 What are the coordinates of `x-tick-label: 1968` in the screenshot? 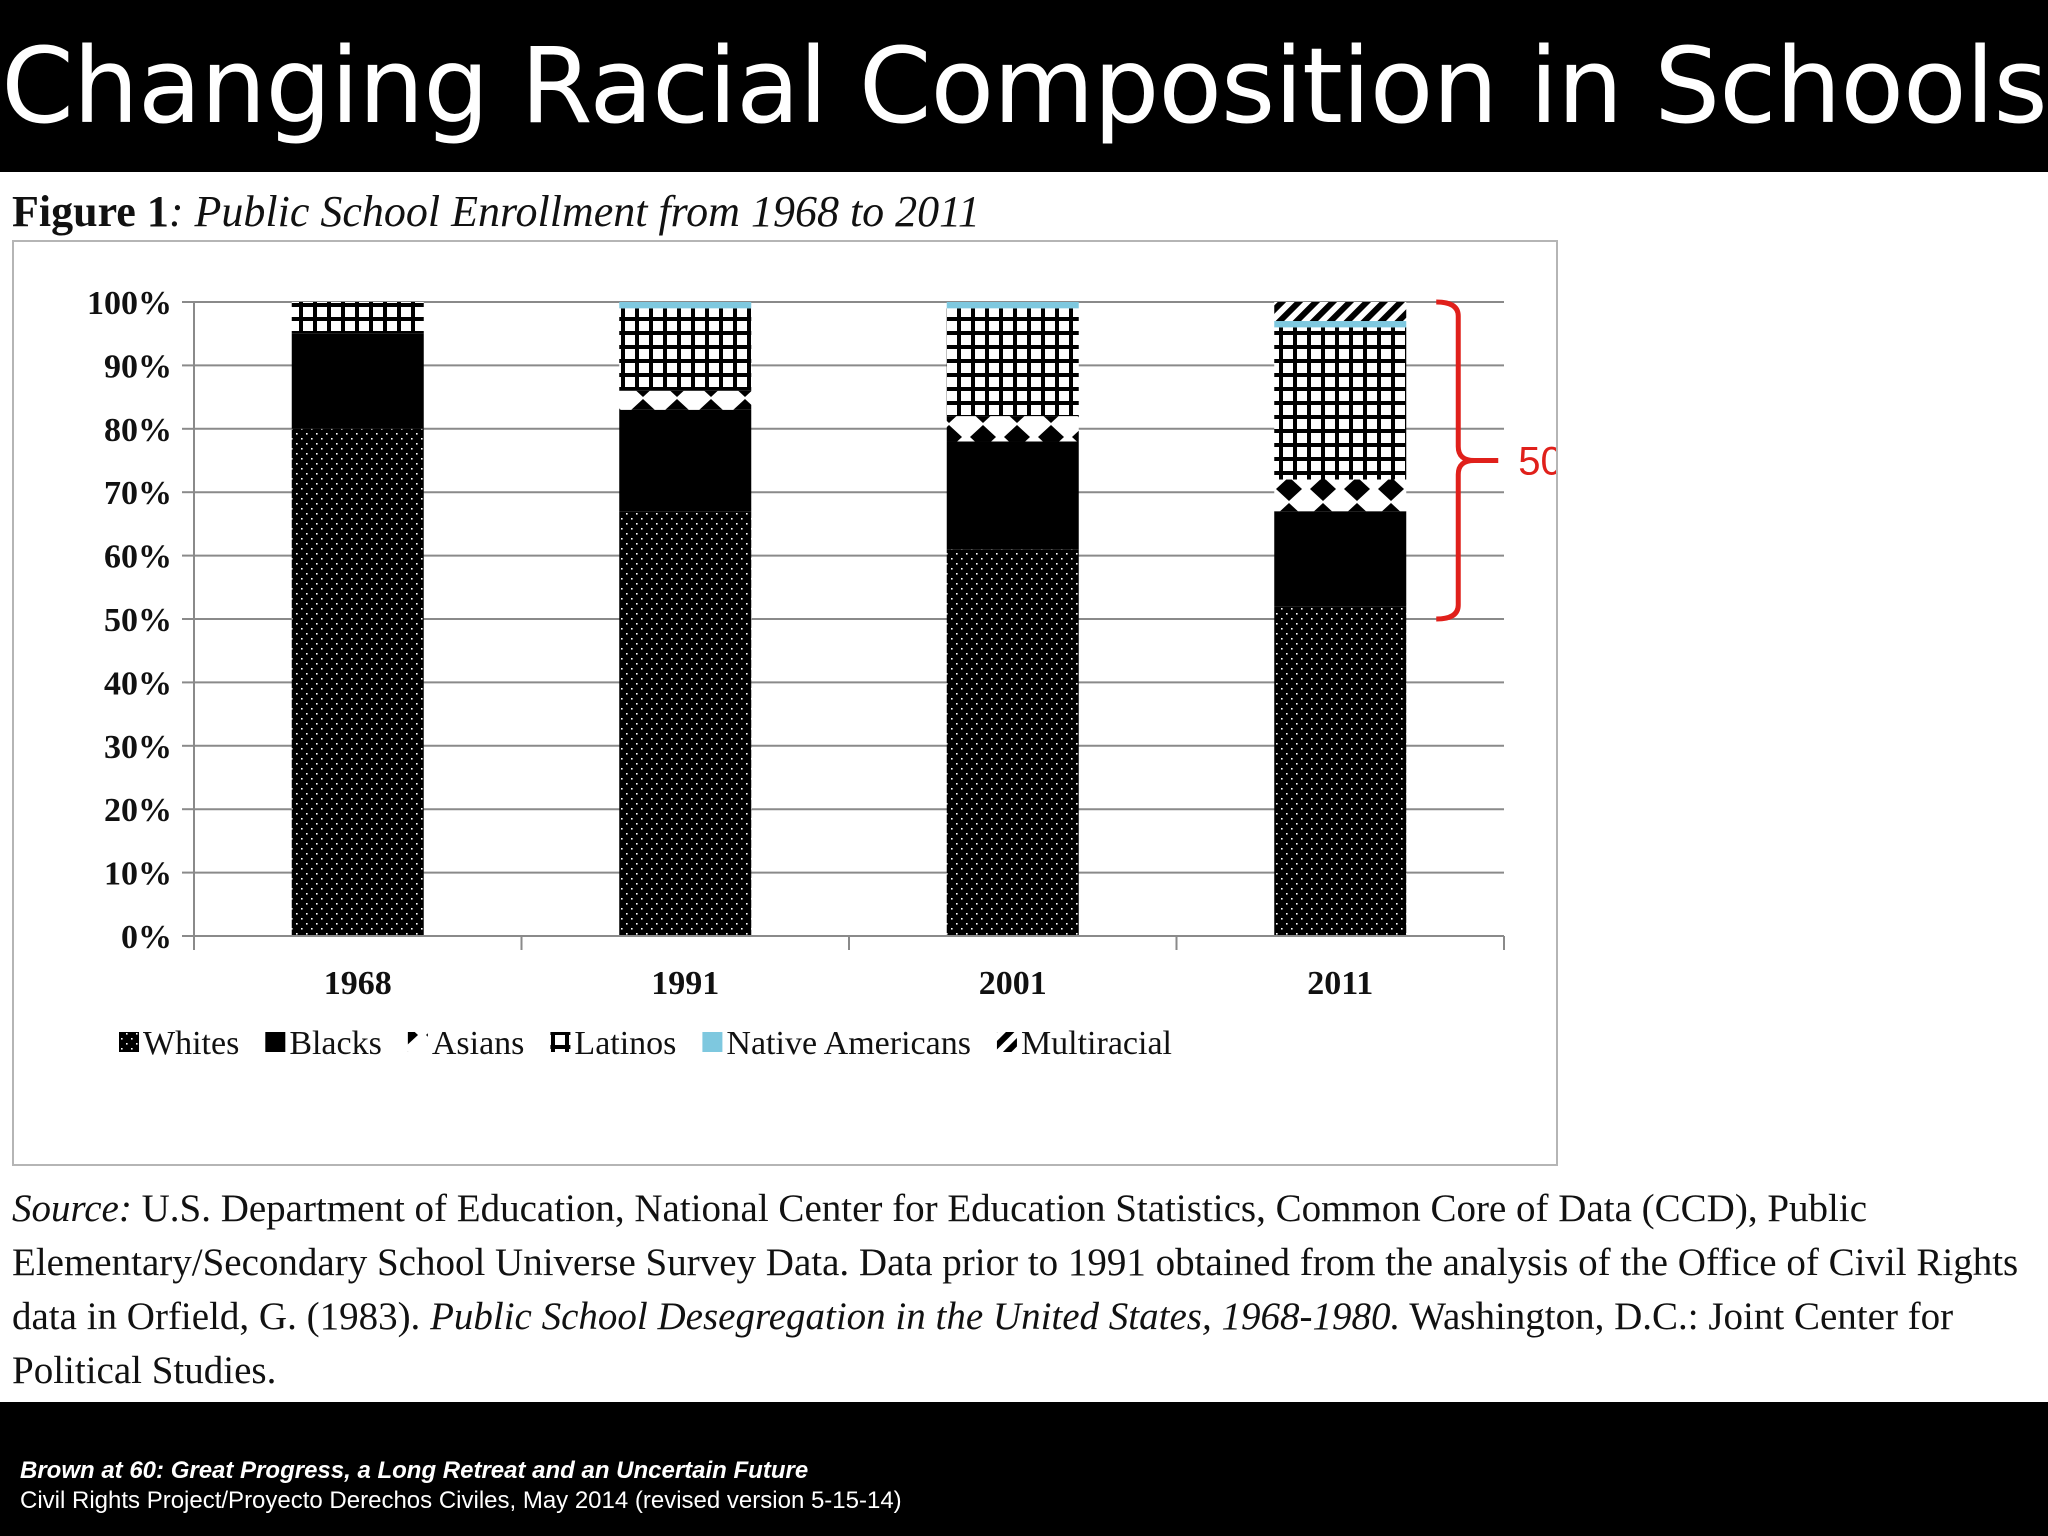 It's located at (358, 983).